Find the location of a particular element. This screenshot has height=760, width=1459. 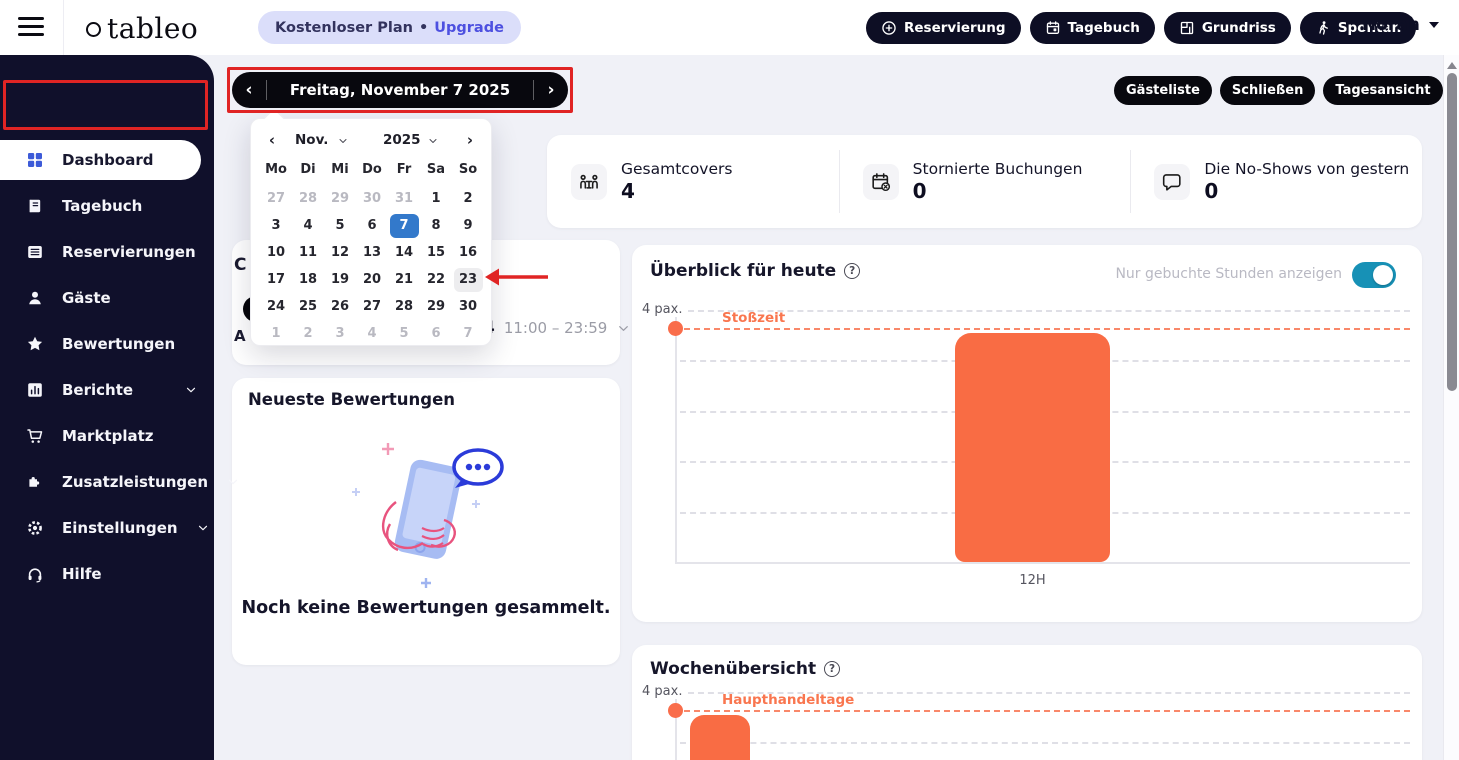

calendar-day-number: 28 is located at coordinates (404, 306).